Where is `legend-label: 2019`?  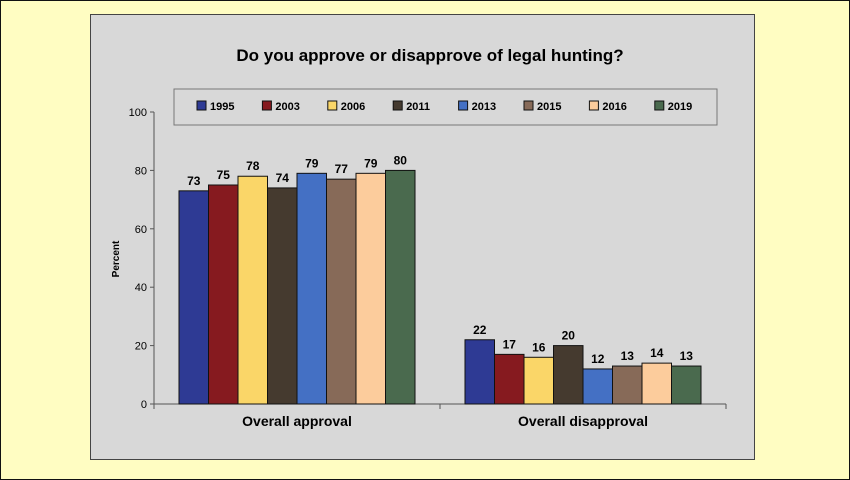
legend-label: 2019 is located at coordinates (680, 107).